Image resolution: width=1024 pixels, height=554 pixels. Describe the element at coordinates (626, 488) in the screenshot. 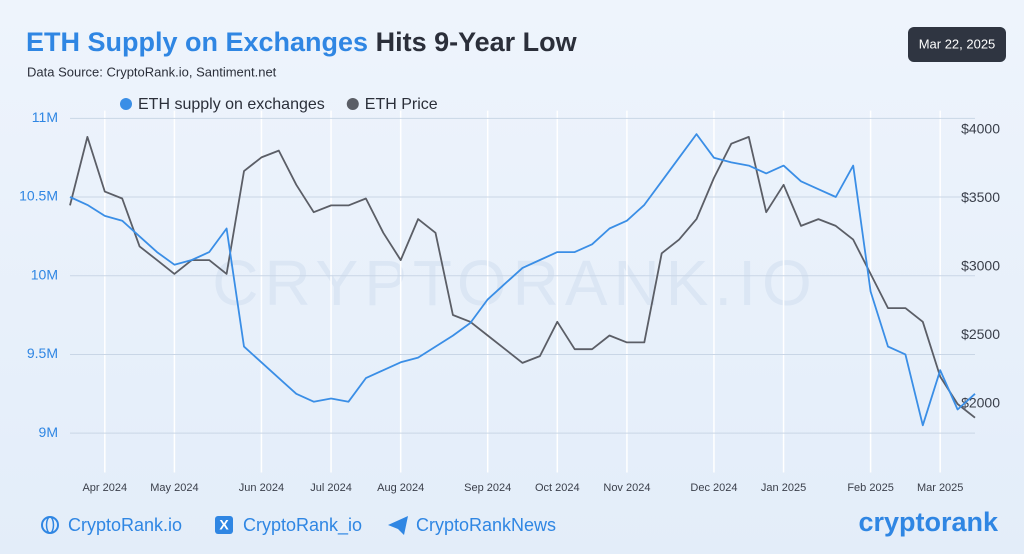

I see `x-tick-label: Nov 2024` at that location.